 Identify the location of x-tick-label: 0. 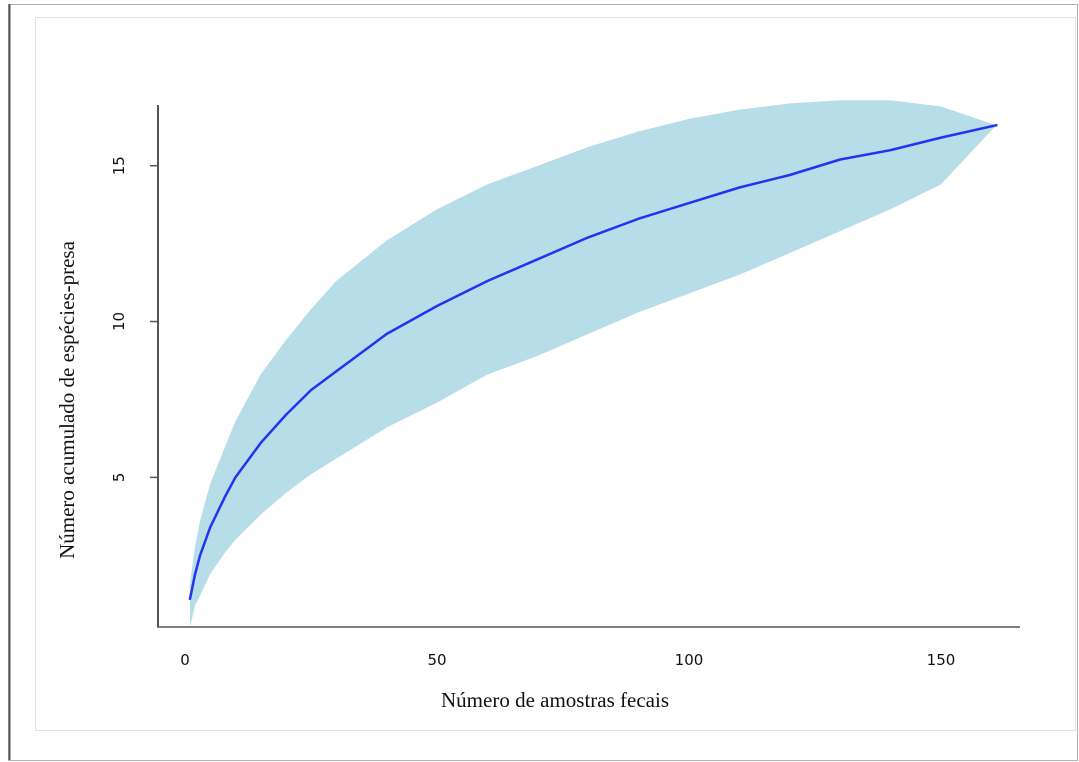
(185, 660).